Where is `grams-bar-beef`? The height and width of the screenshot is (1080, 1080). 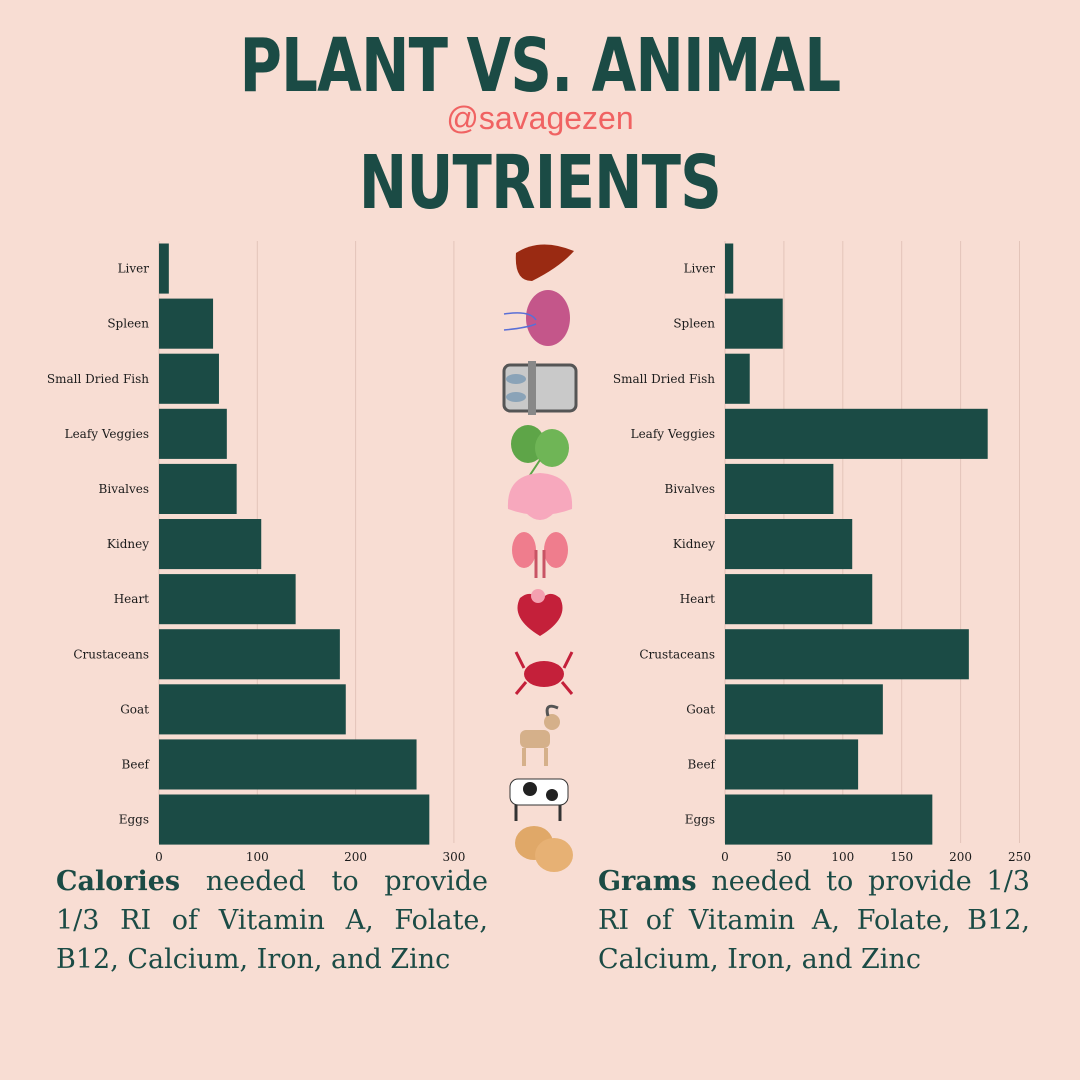 grams-bar-beef is located at coordinates (792, 764).